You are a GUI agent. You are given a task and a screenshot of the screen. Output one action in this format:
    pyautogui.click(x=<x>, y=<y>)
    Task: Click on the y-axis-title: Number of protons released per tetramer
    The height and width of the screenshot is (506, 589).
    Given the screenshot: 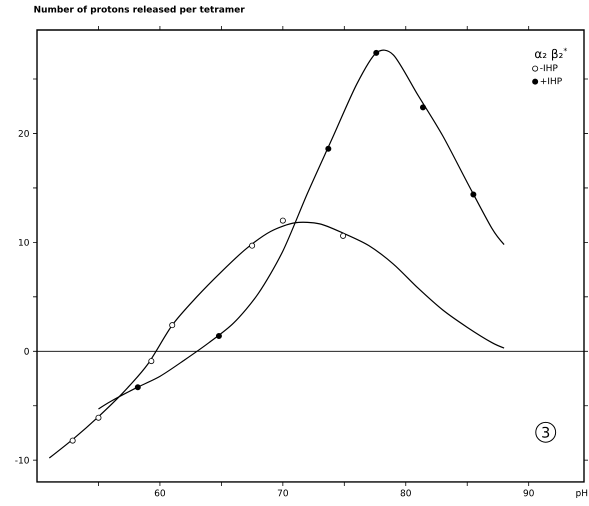 What is the action you would take?
    pyautogui.click(x=139, y=10)
    